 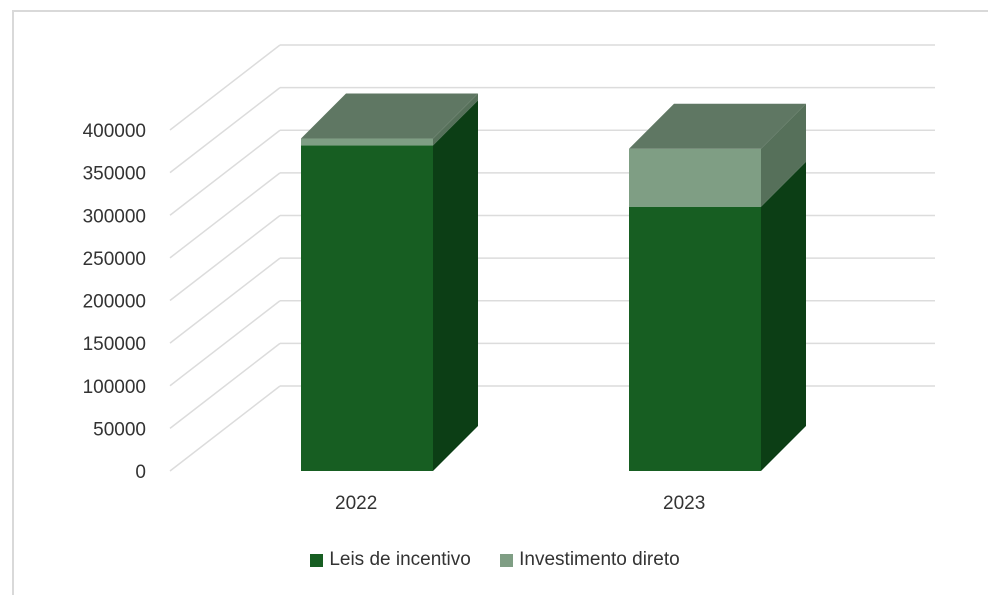 I want to click on y-tick-label: 50000, so click(x=119, y=429).